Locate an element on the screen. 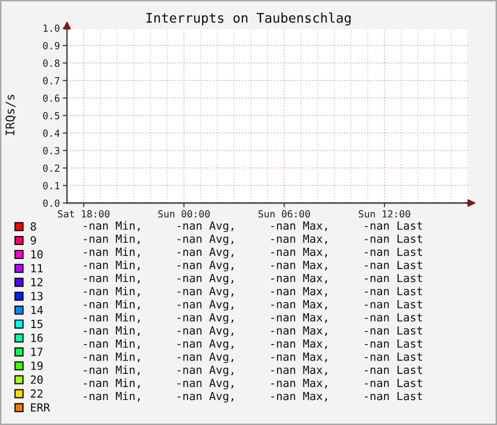 The width and height of the screenshot is (497, 425). y-tick-label: 0.4 is located at coordinates (51, 133).